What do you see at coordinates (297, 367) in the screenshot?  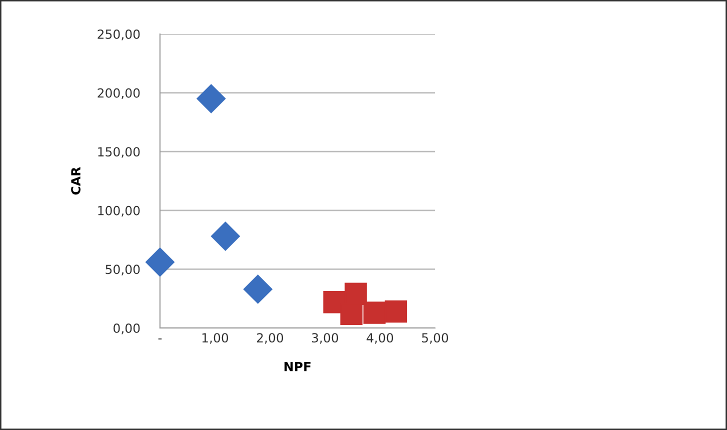 I see `x-axis-title: NPF` at bounding box center [297, 367].